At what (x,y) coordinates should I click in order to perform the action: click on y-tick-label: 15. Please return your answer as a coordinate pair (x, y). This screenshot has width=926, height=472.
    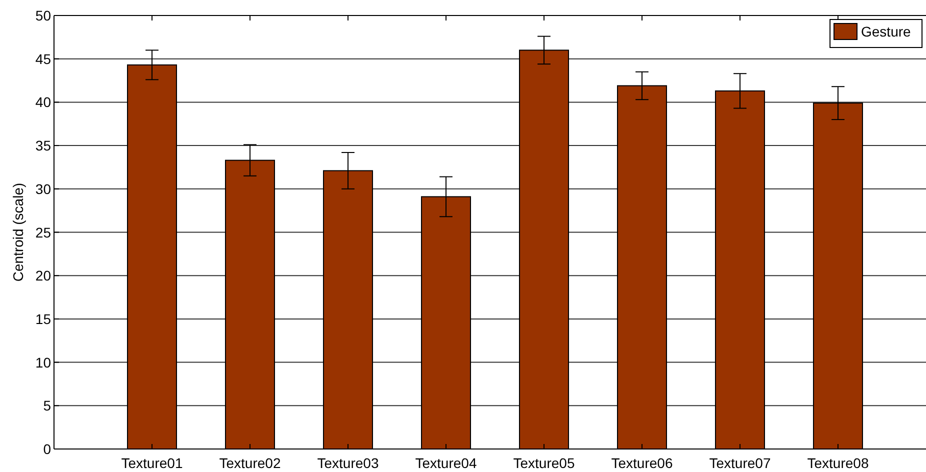
    Looking at the image, I should click on (43, 318).